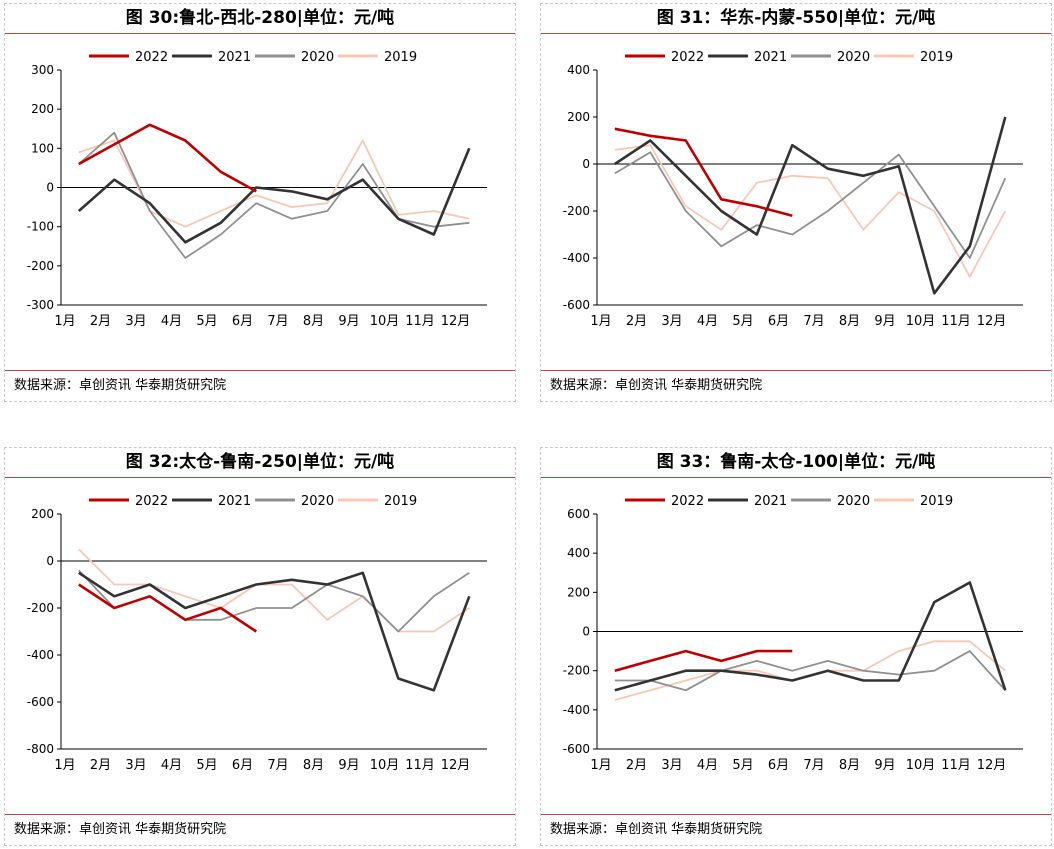 The height and width of the screenshot is (849, 1054). What do you see at coordinates (40, 305) in the screenshot?
I see `y-tick-label: -300` at bounding box center [40, 305].